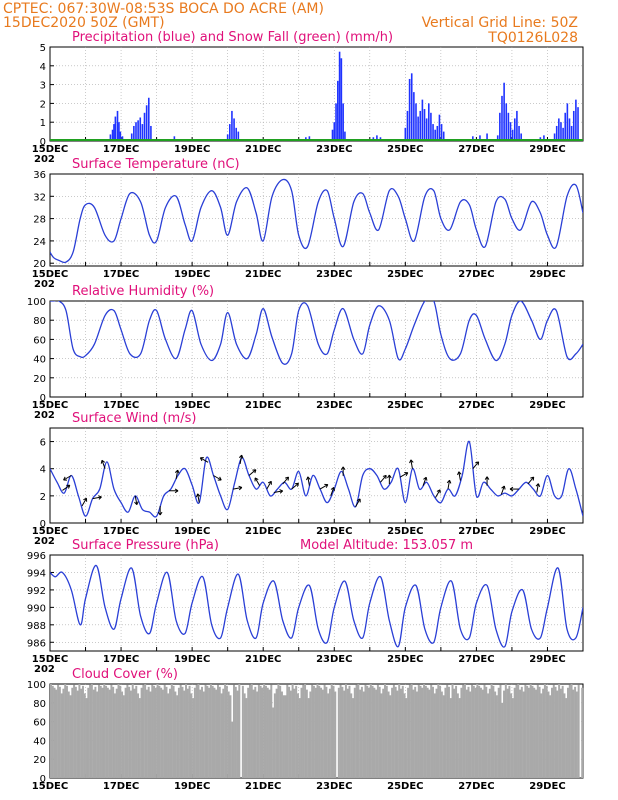 This screenshot has width=618, height=800. Describe the element at coordinates (316, 221) in the screenshot. I see `temp-series-line` at that location.